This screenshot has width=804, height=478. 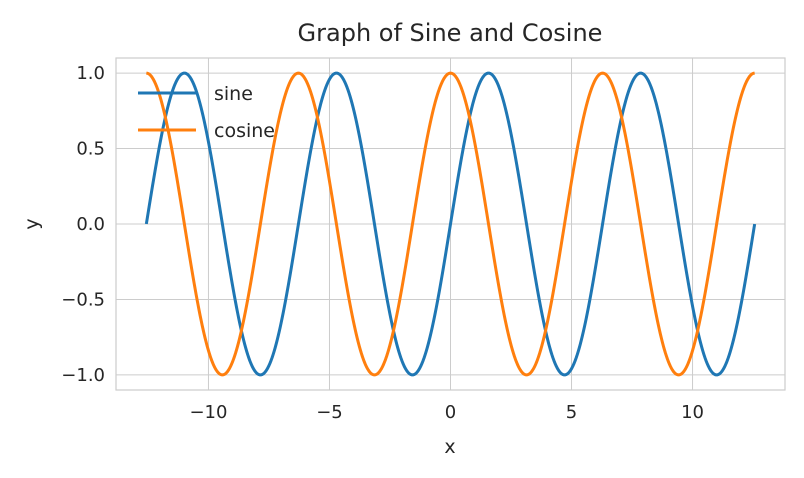 I want to click on y-tick-label: 1.0, so click(x=90, y=73).